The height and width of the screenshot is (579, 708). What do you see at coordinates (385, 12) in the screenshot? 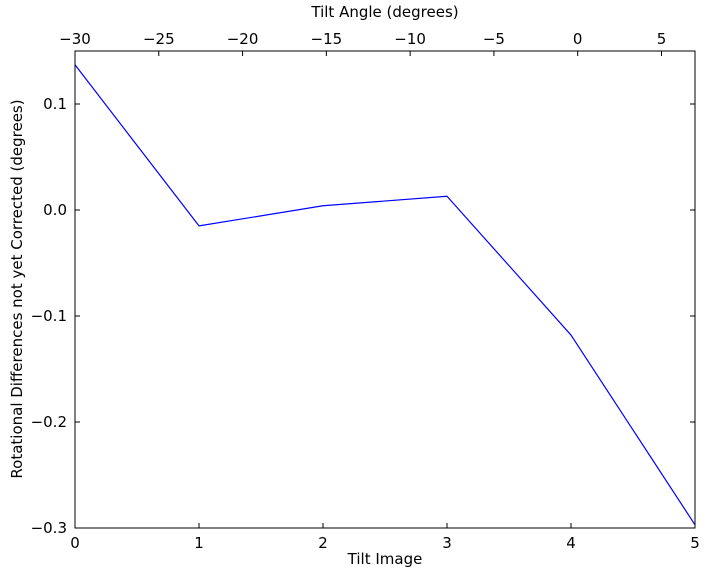
I see `top-axis-title: Tilt Angle (degrees)` at bounding box center [385, 12].